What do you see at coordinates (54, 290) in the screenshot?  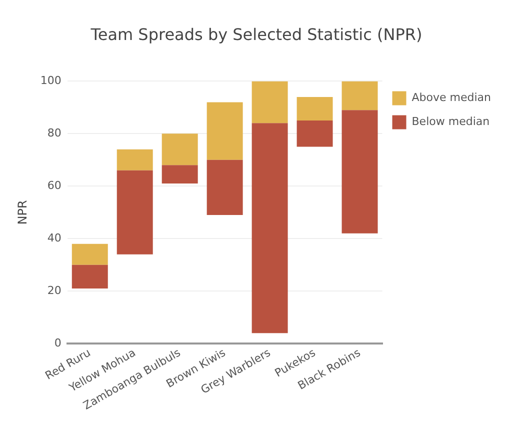 I see `y-tick-label: 20` at bounding box center [54, 290].